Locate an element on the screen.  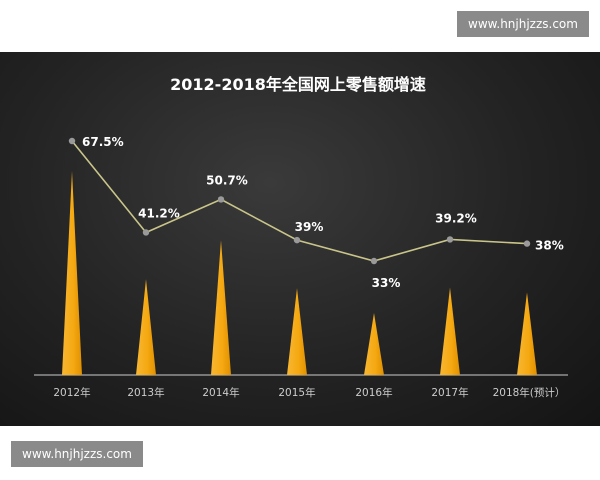
x-tick-label-2: 2014年 is located at coordinates (220, 392).